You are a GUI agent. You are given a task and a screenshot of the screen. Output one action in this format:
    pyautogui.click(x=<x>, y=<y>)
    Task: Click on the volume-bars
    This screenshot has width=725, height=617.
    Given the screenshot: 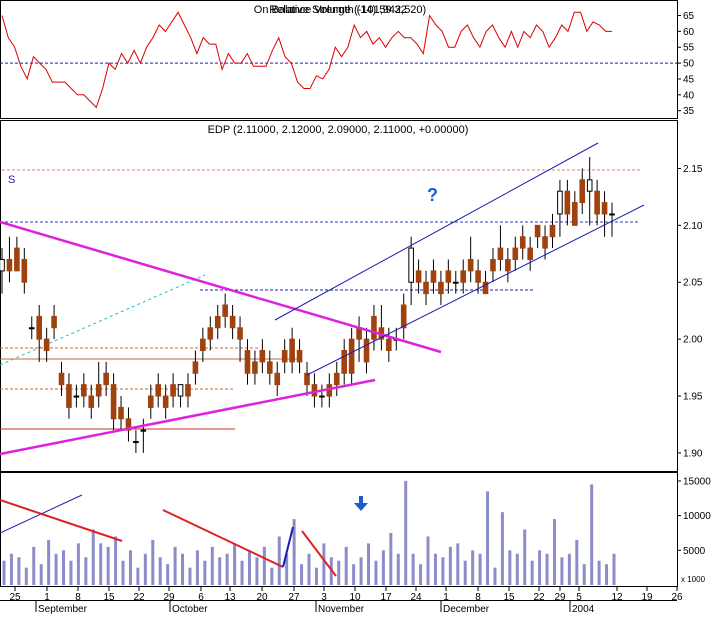 What is the action you would take?
    pyautogui.click(x=309, y=532)
    